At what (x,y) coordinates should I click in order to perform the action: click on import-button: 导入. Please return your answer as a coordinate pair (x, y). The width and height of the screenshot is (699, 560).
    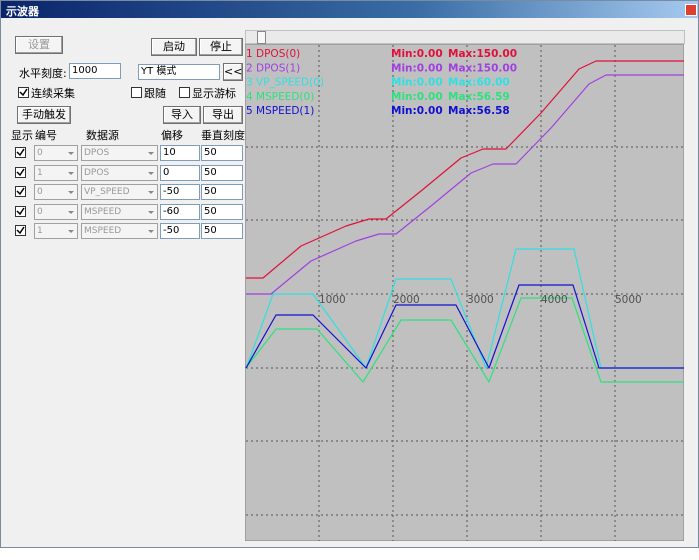
    Looking at the image, I should click on (182, 115).